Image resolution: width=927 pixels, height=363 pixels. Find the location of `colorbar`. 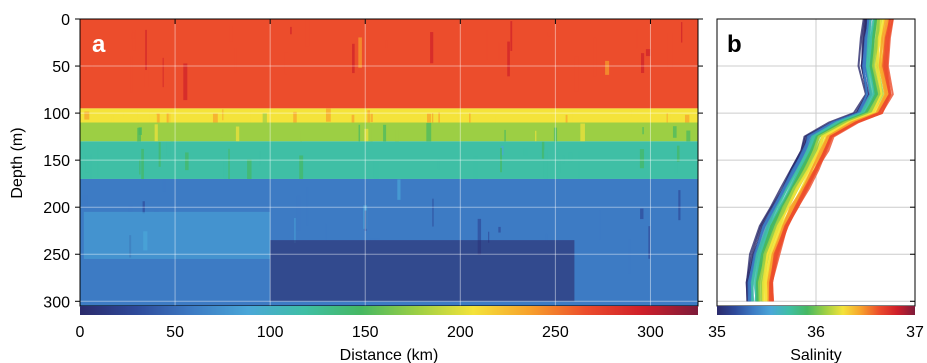

colorbar is located at coordinates (816, 310).